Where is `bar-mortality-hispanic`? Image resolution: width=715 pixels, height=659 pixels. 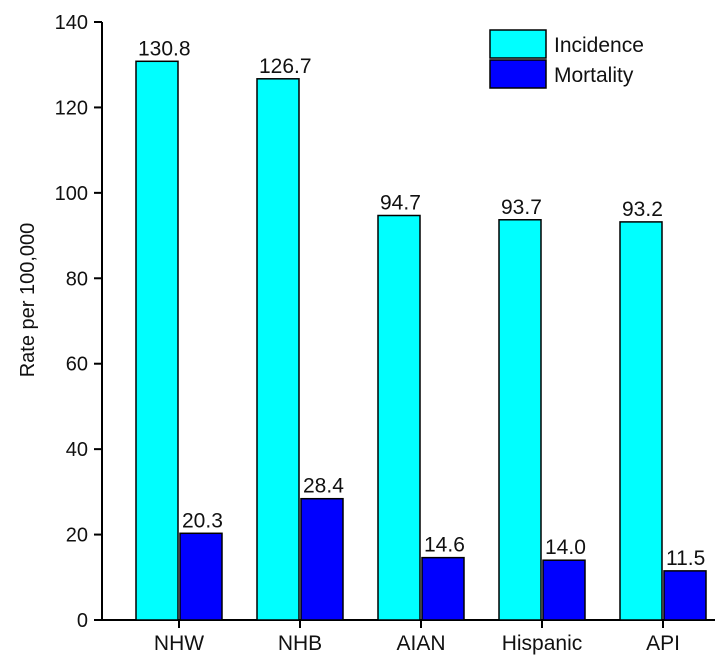 bar-mortality-hispanic is located at coordinates (564, 590).